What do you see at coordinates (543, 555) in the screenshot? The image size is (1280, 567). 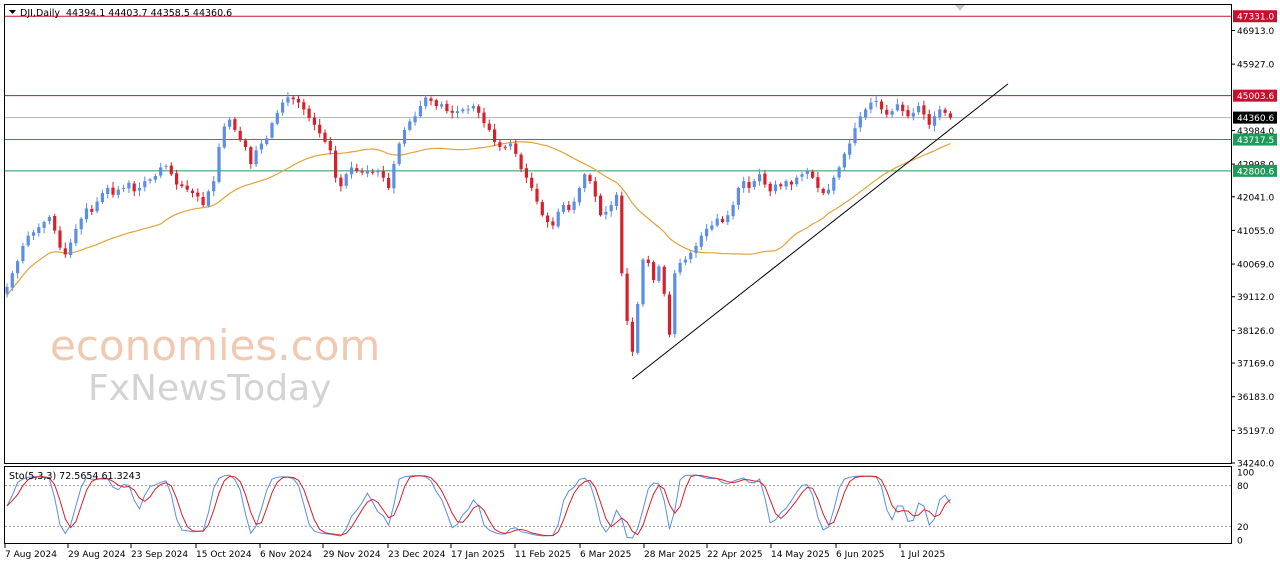 I see `time-tick-label: 11 Feb 2025` at bounding box center [543, 555].